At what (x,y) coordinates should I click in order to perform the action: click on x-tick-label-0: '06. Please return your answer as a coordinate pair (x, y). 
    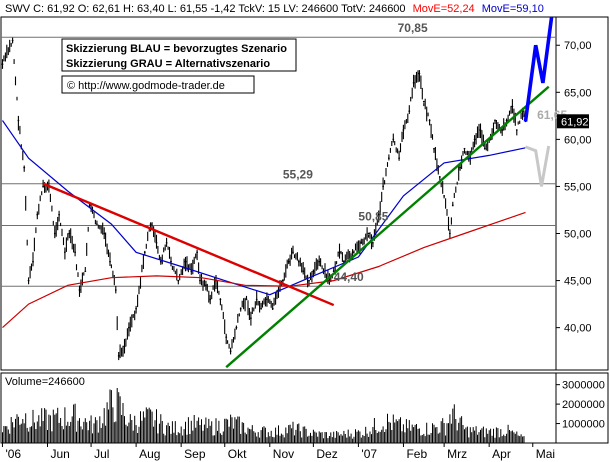
    Looking at the image, I should click on (13, 454).